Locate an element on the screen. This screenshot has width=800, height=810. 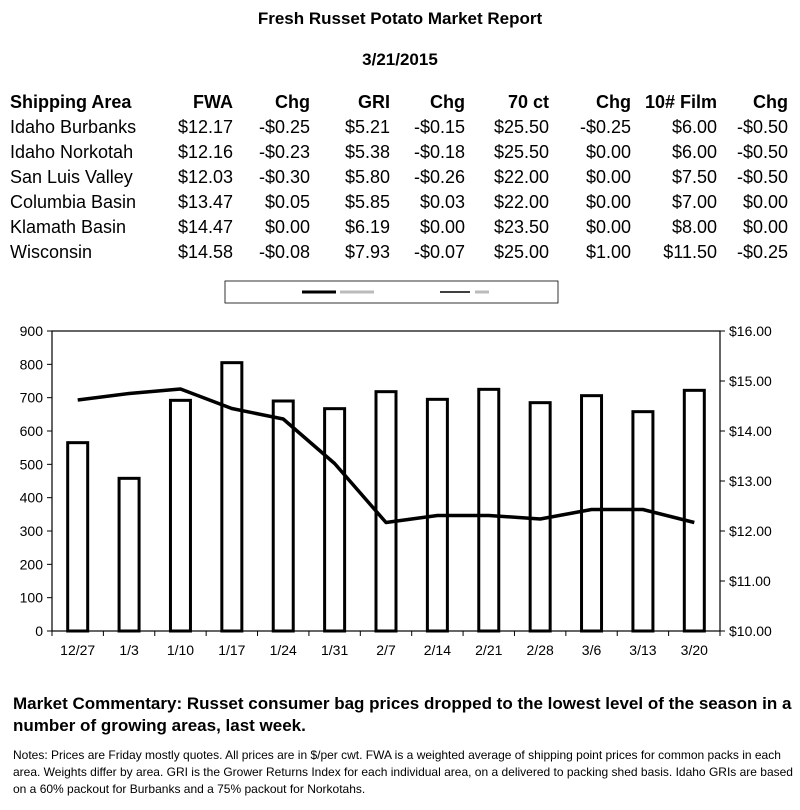
right-tick-label: $16.00 is located at coordinates (750, 331).